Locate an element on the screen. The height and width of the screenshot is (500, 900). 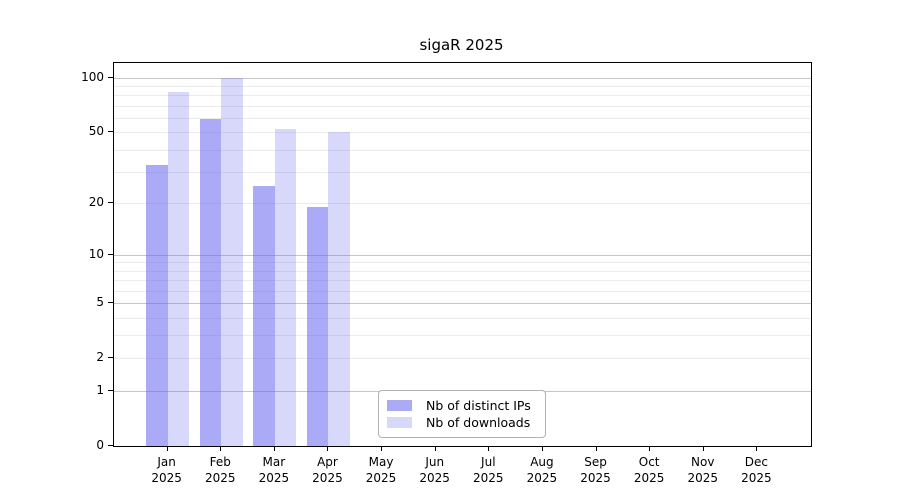
x-axis-label-line: Jun is located at coordinates (435, 462).